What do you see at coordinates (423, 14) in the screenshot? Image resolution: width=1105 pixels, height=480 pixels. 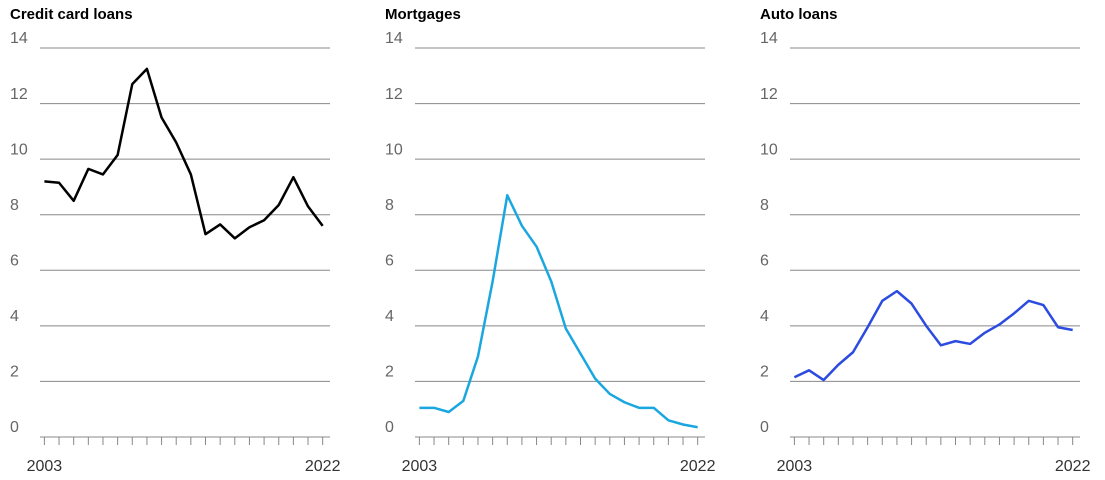 I see `chart-title: Mortgages` at bounding box center [423, 14].